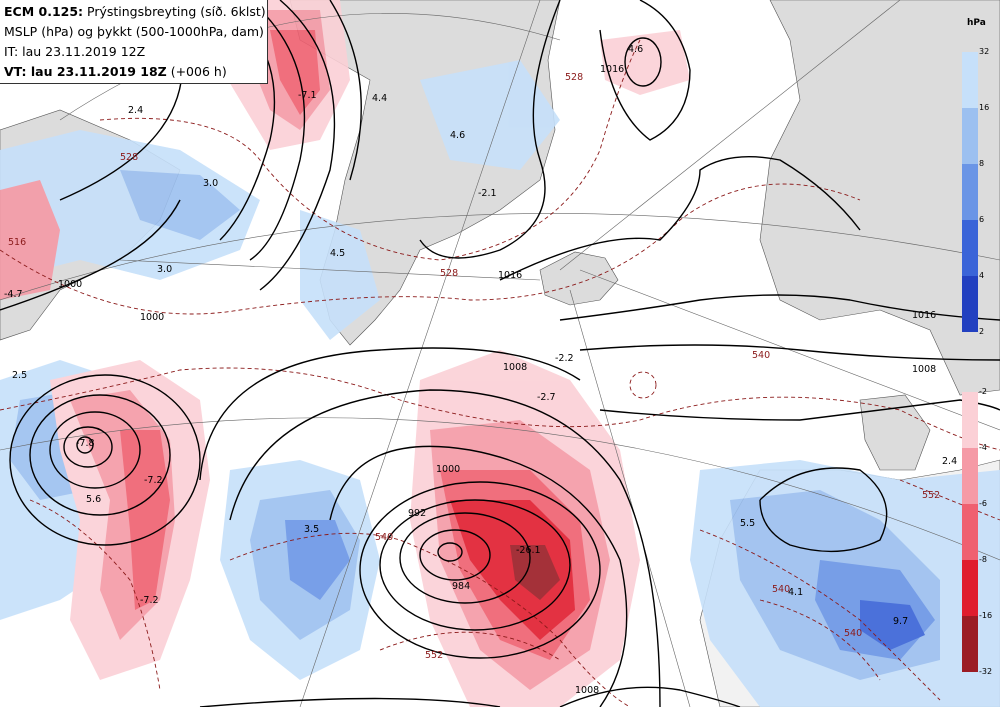 The height and width of the screenshot is (707, 1000). What do you see at coordinates (986, 671) in the screenshot?
I see `colorbar-fall-label: -32` at bounding box center [986, 671].